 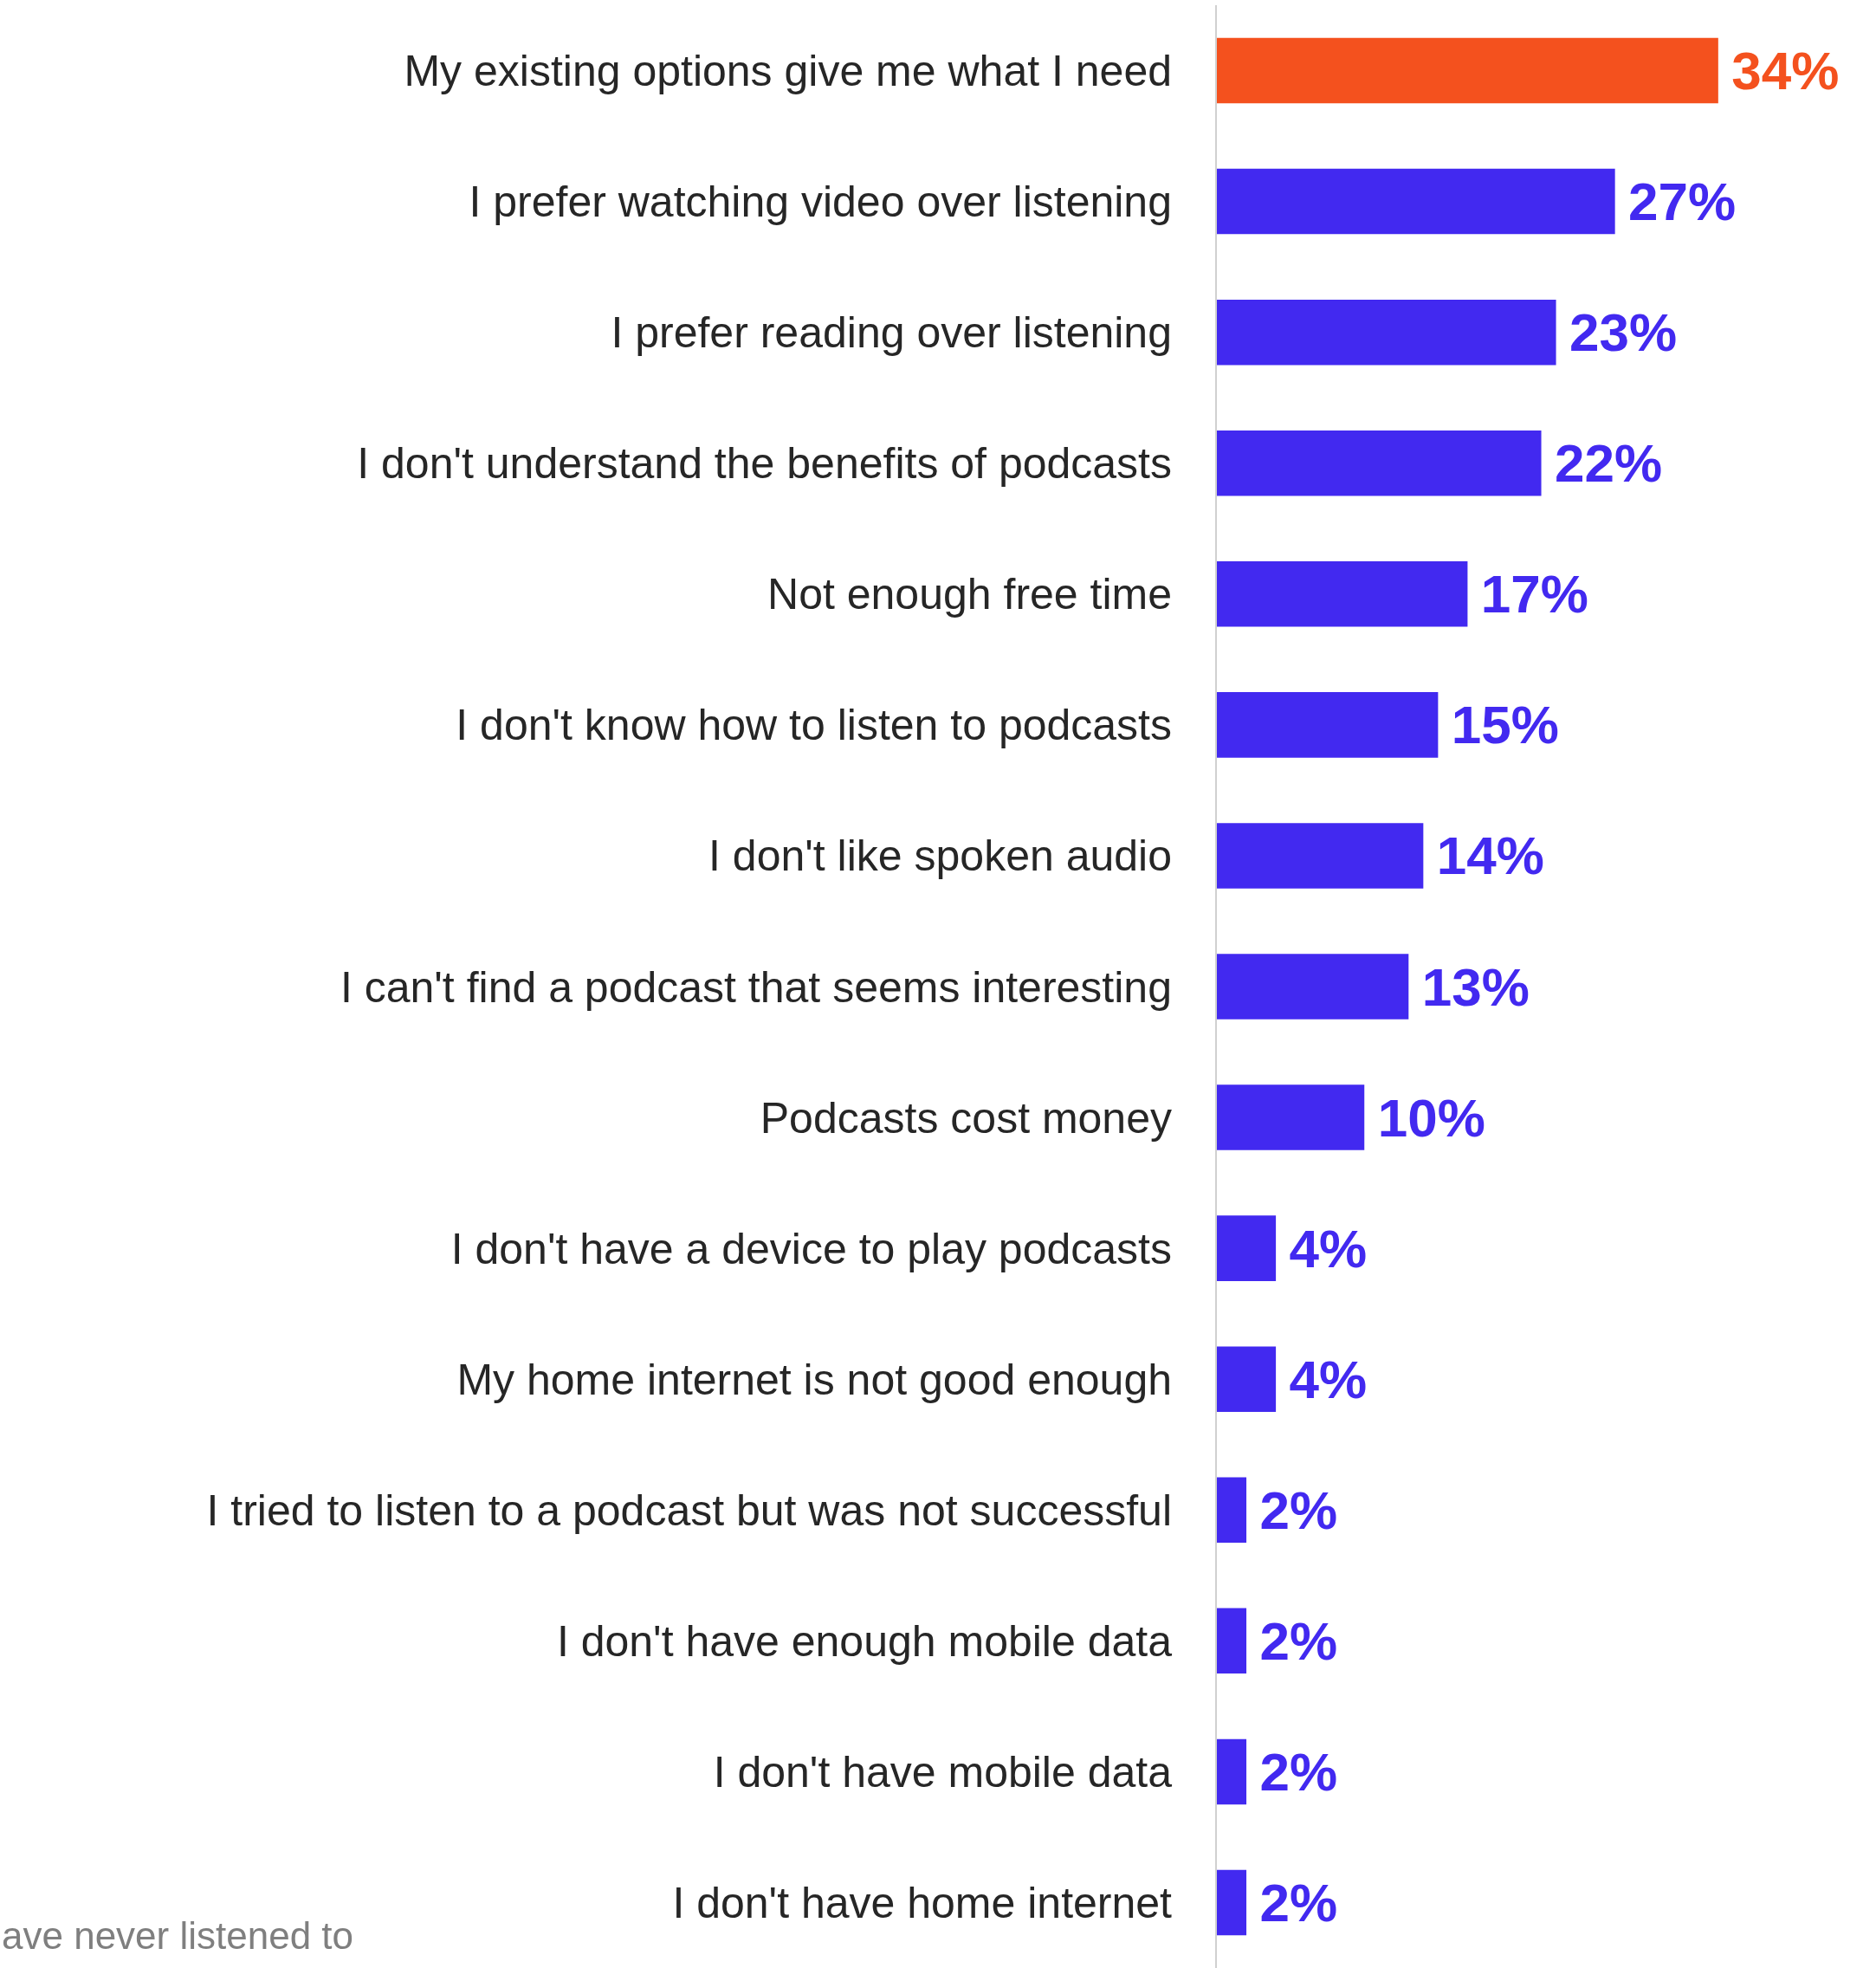 What do you see at coordinates (966, 1118) in the screenshot?
I see `y-tick-label: Podcasts cost money` at bounding box center [966, 1118].